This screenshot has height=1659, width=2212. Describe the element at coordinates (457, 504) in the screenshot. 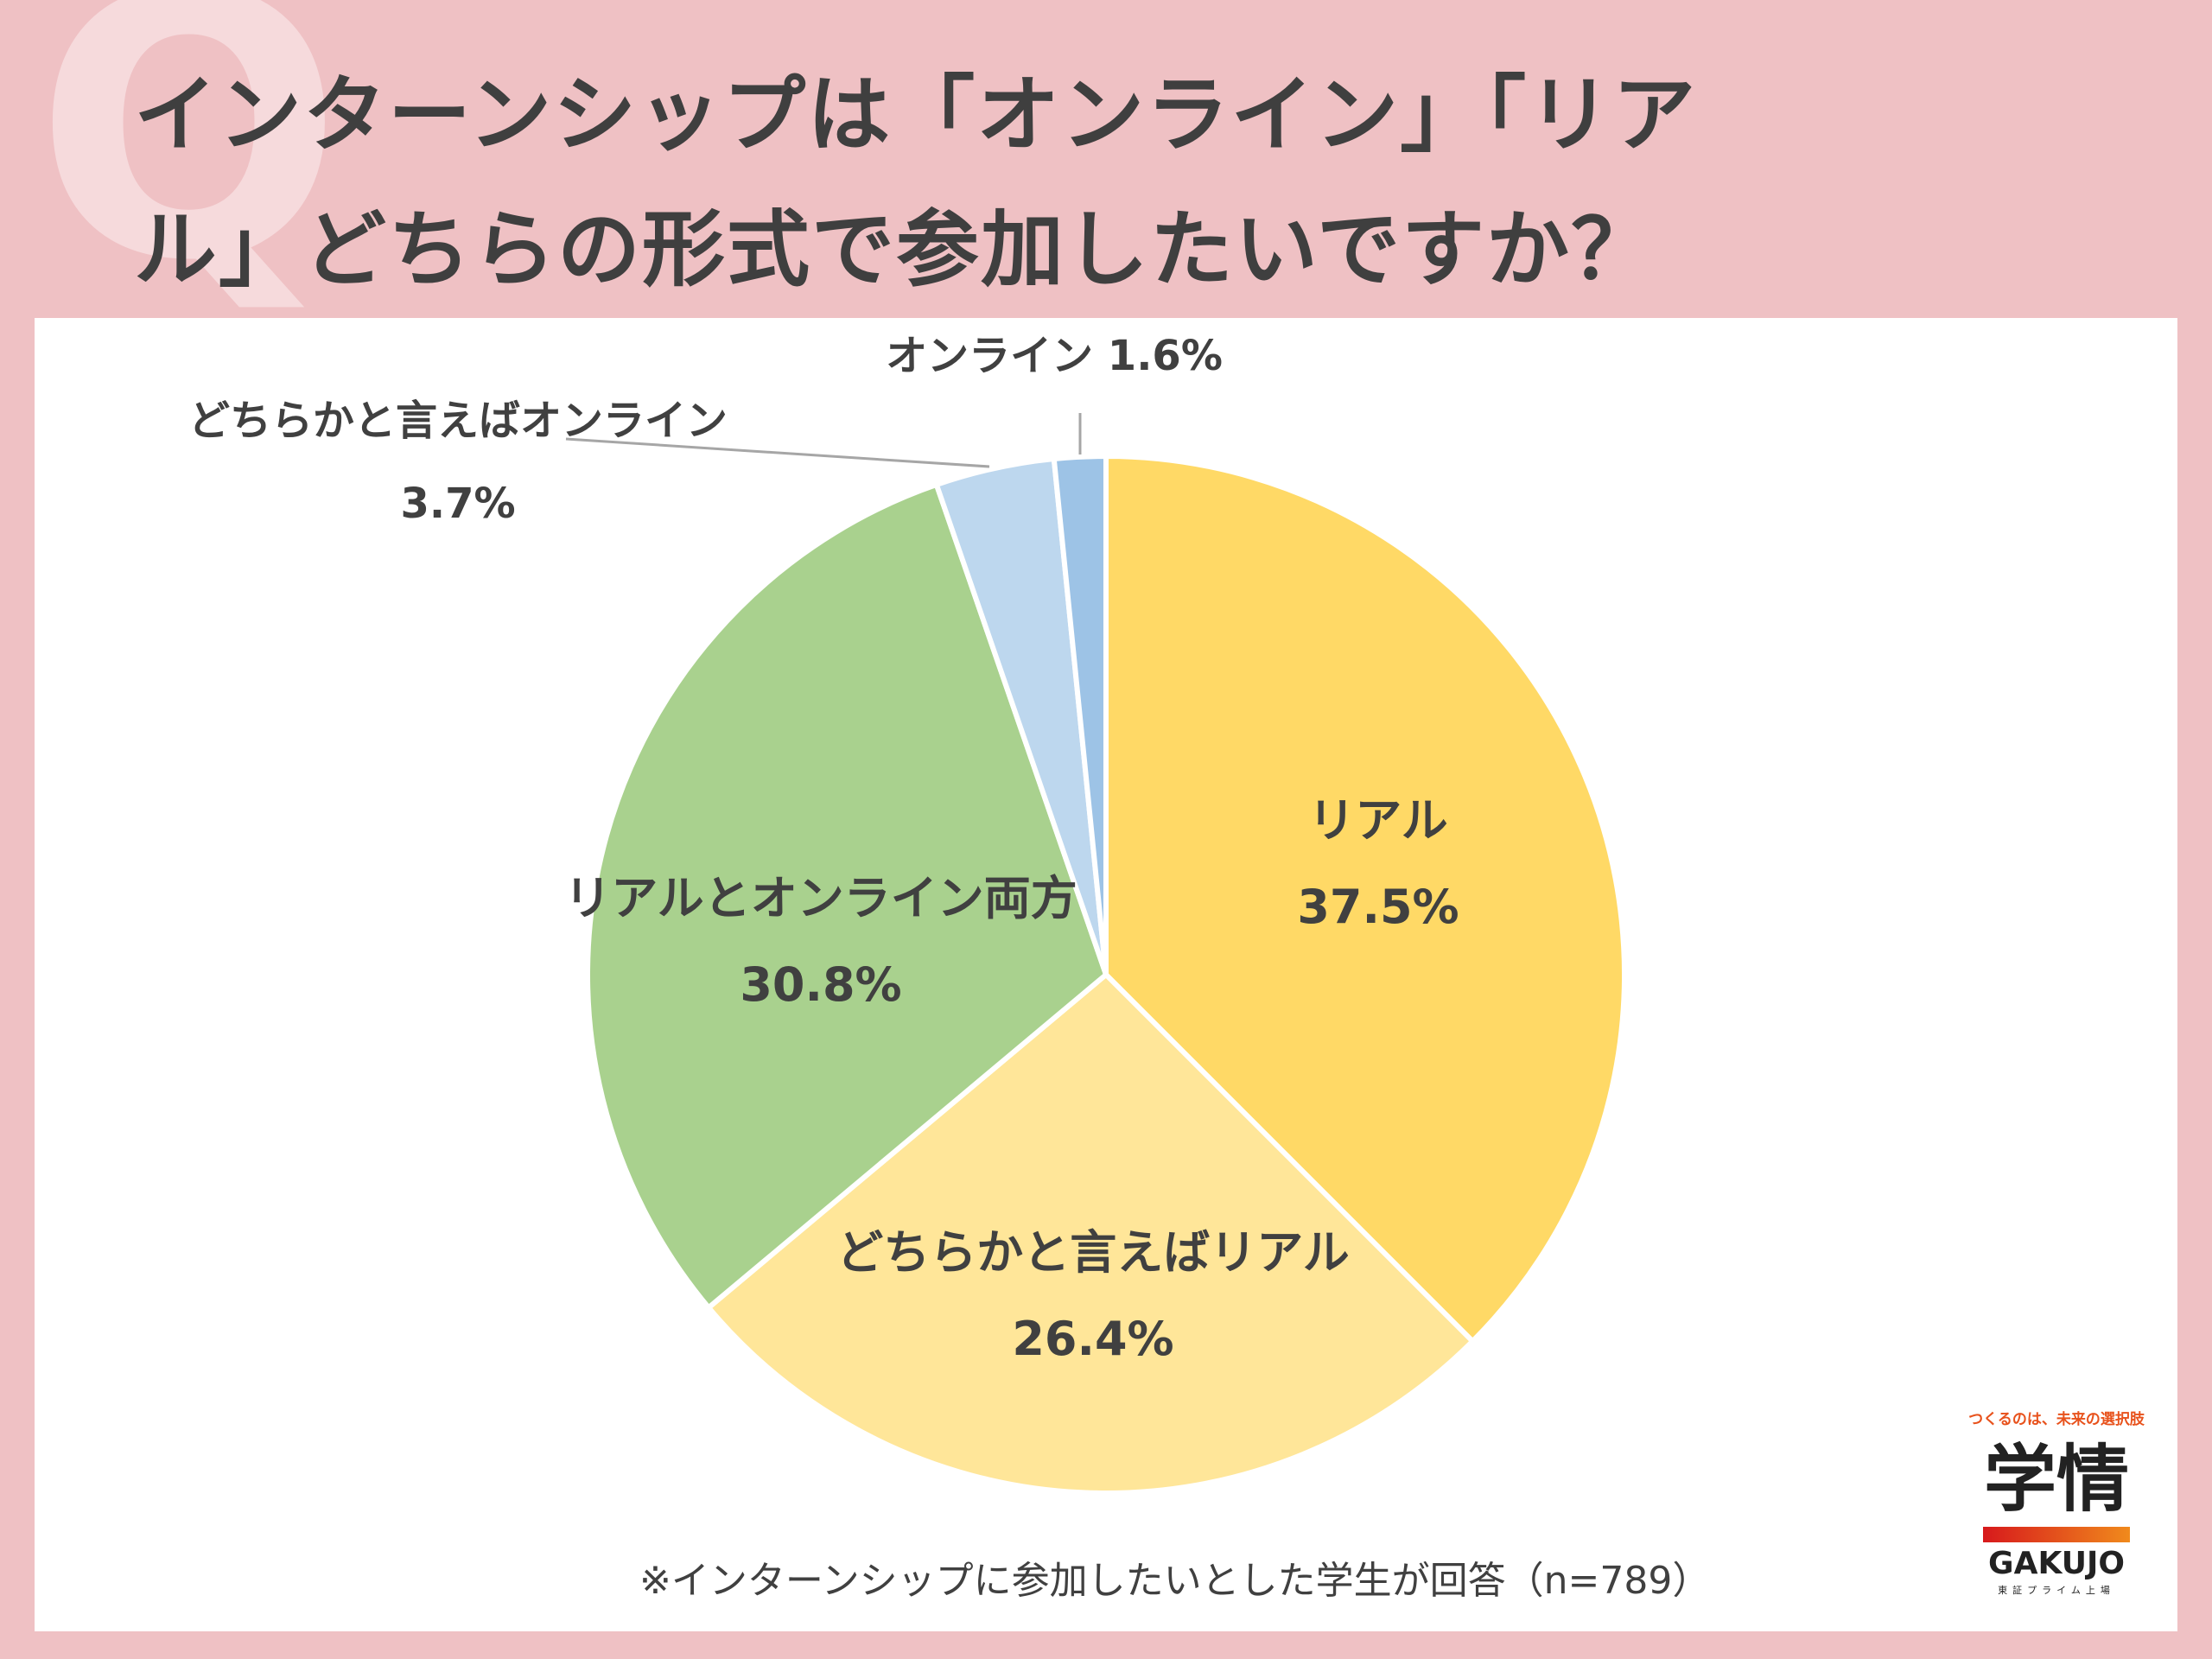

I see `slice-value-4: 3.7%` at that location.